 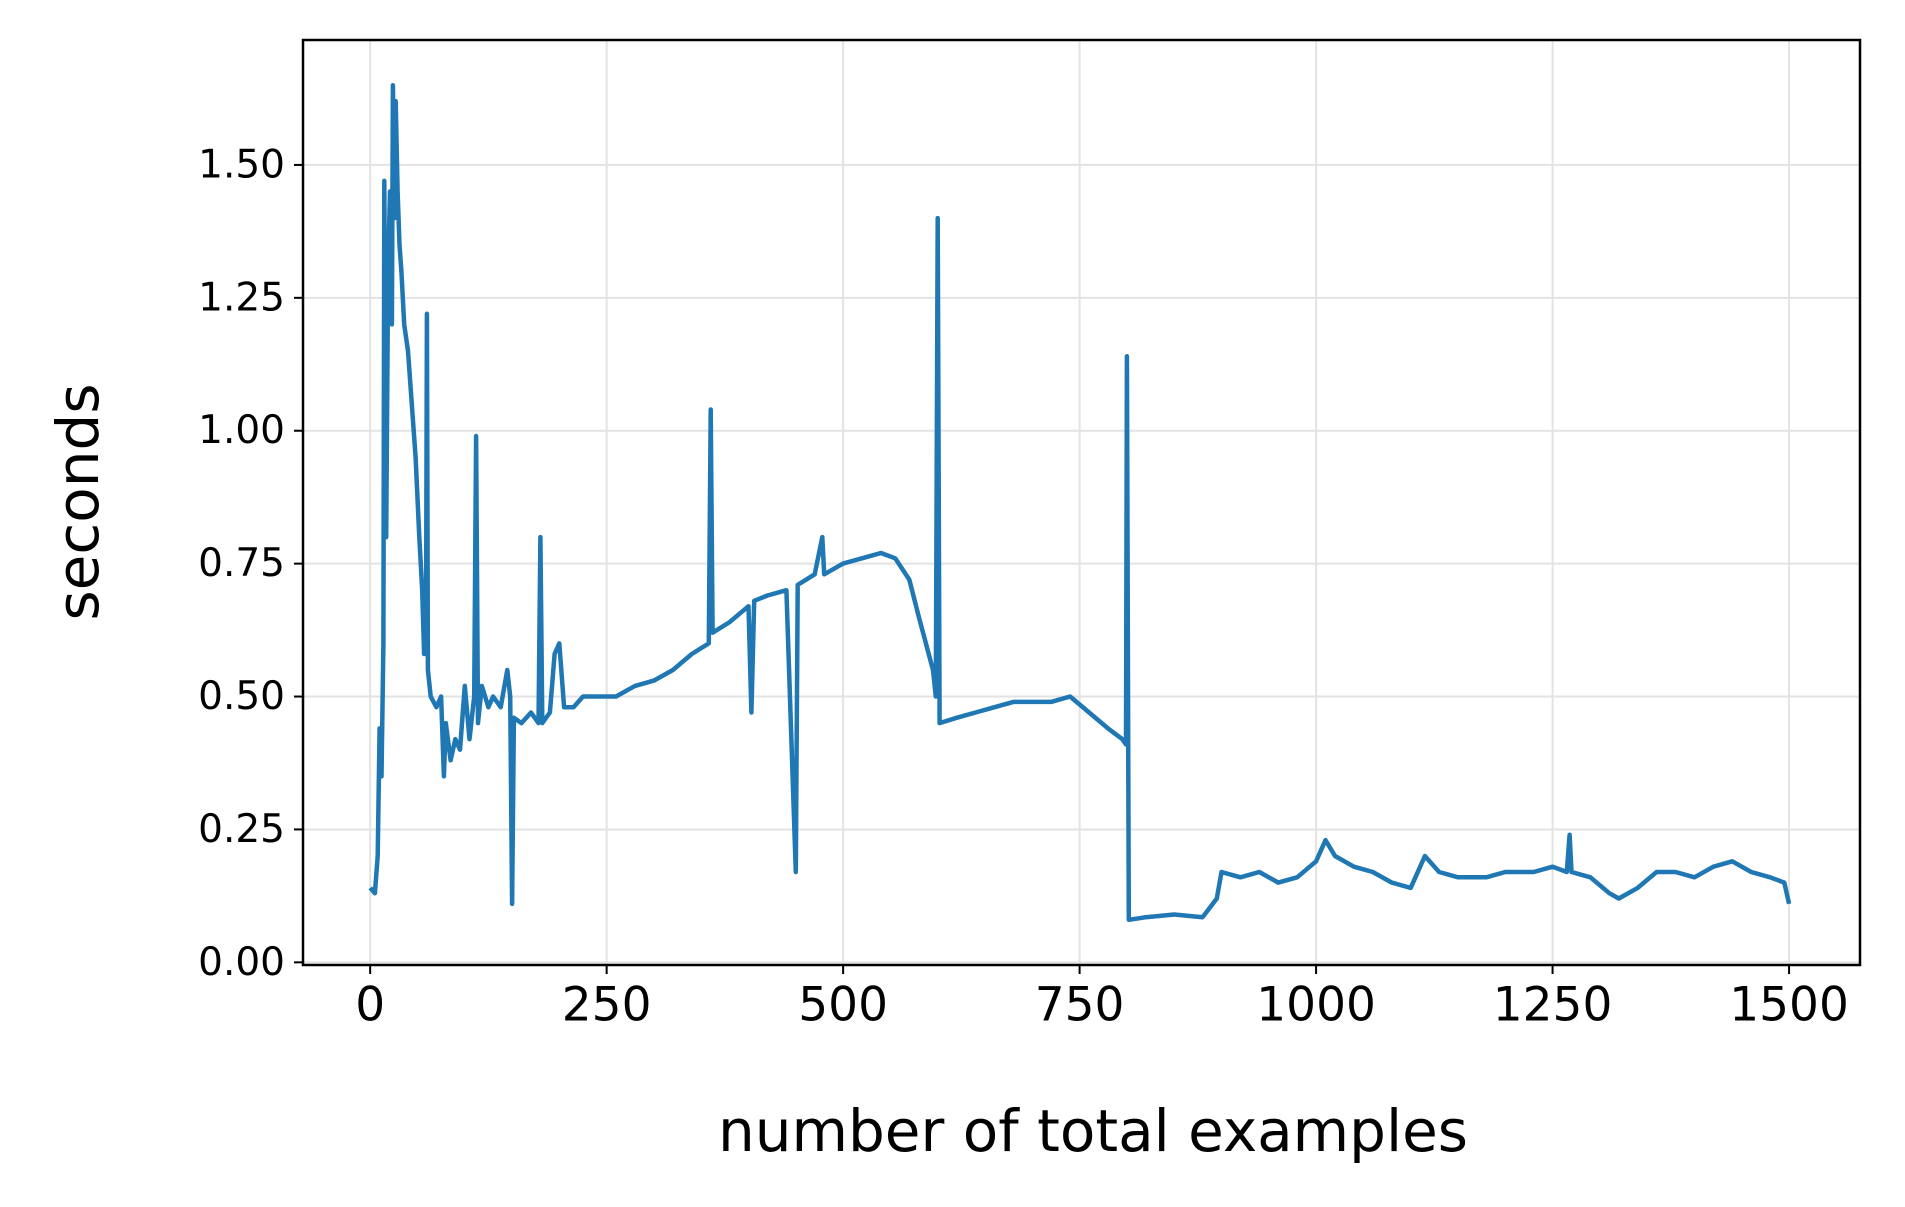 I want to click on y-tick-label: 0.75, so click(x=241, y=563).